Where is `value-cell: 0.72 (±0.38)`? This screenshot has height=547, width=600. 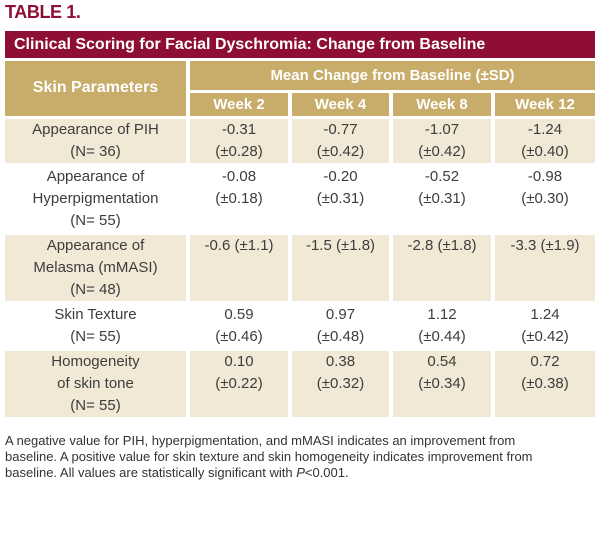 value-cell: 0.72 (±0.38) is located at coordinates (544, 384).